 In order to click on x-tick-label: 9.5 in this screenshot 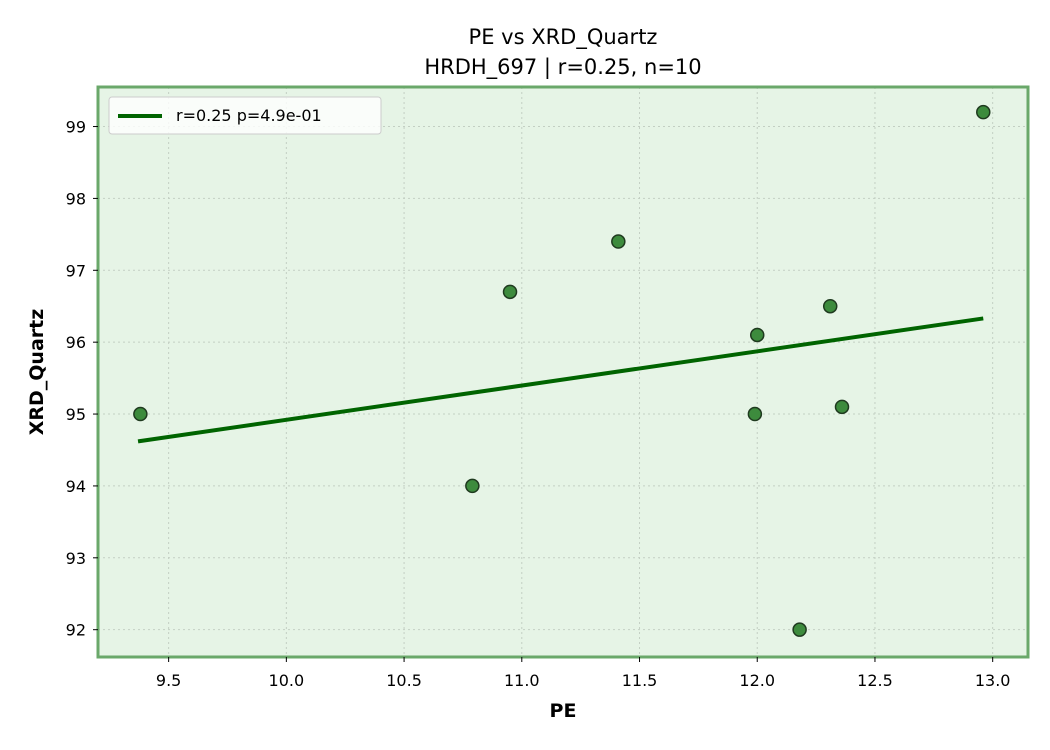, I will do `click(168, 680)`.